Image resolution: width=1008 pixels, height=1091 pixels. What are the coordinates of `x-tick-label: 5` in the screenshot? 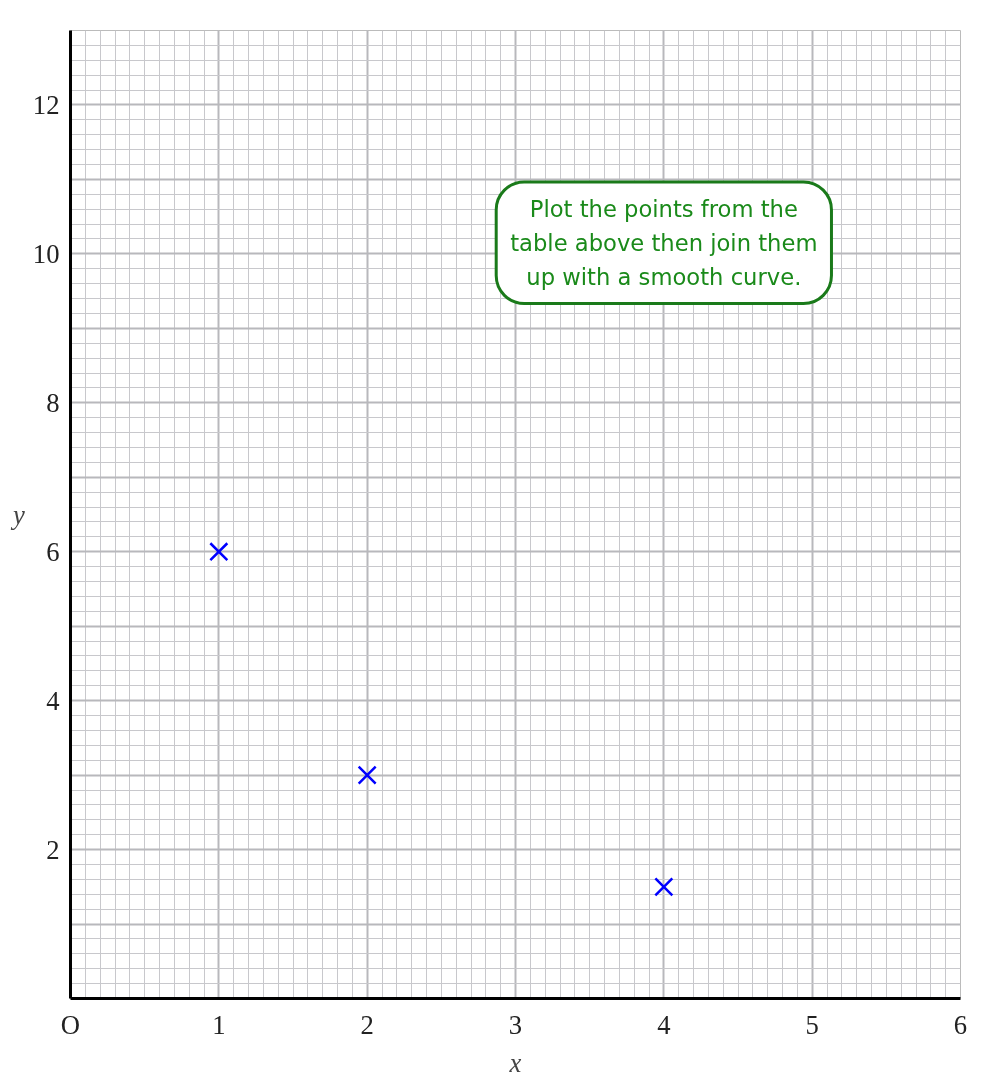 It's located at (812, 1024).